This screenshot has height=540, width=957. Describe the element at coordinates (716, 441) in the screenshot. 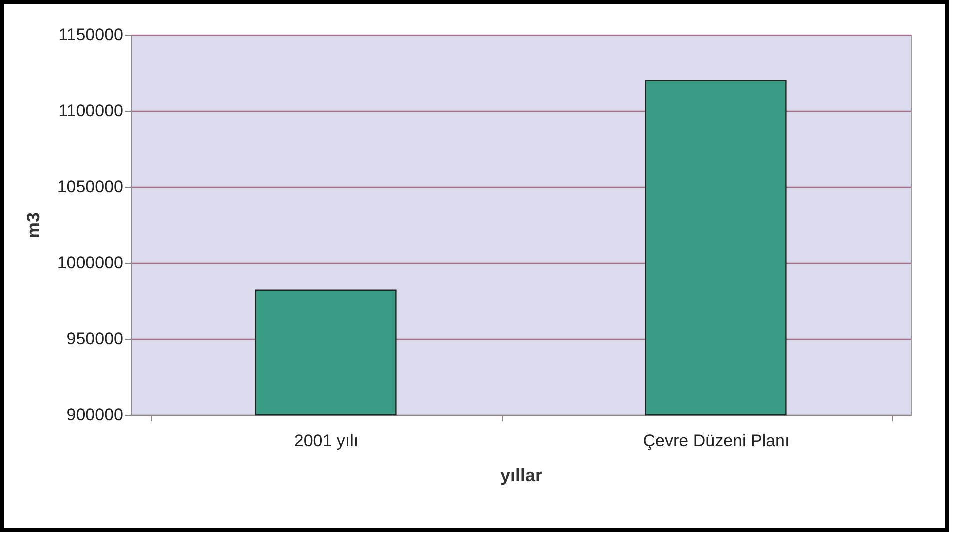

I see `x-tick-label: Çevre Düzeni Planı` at that location.